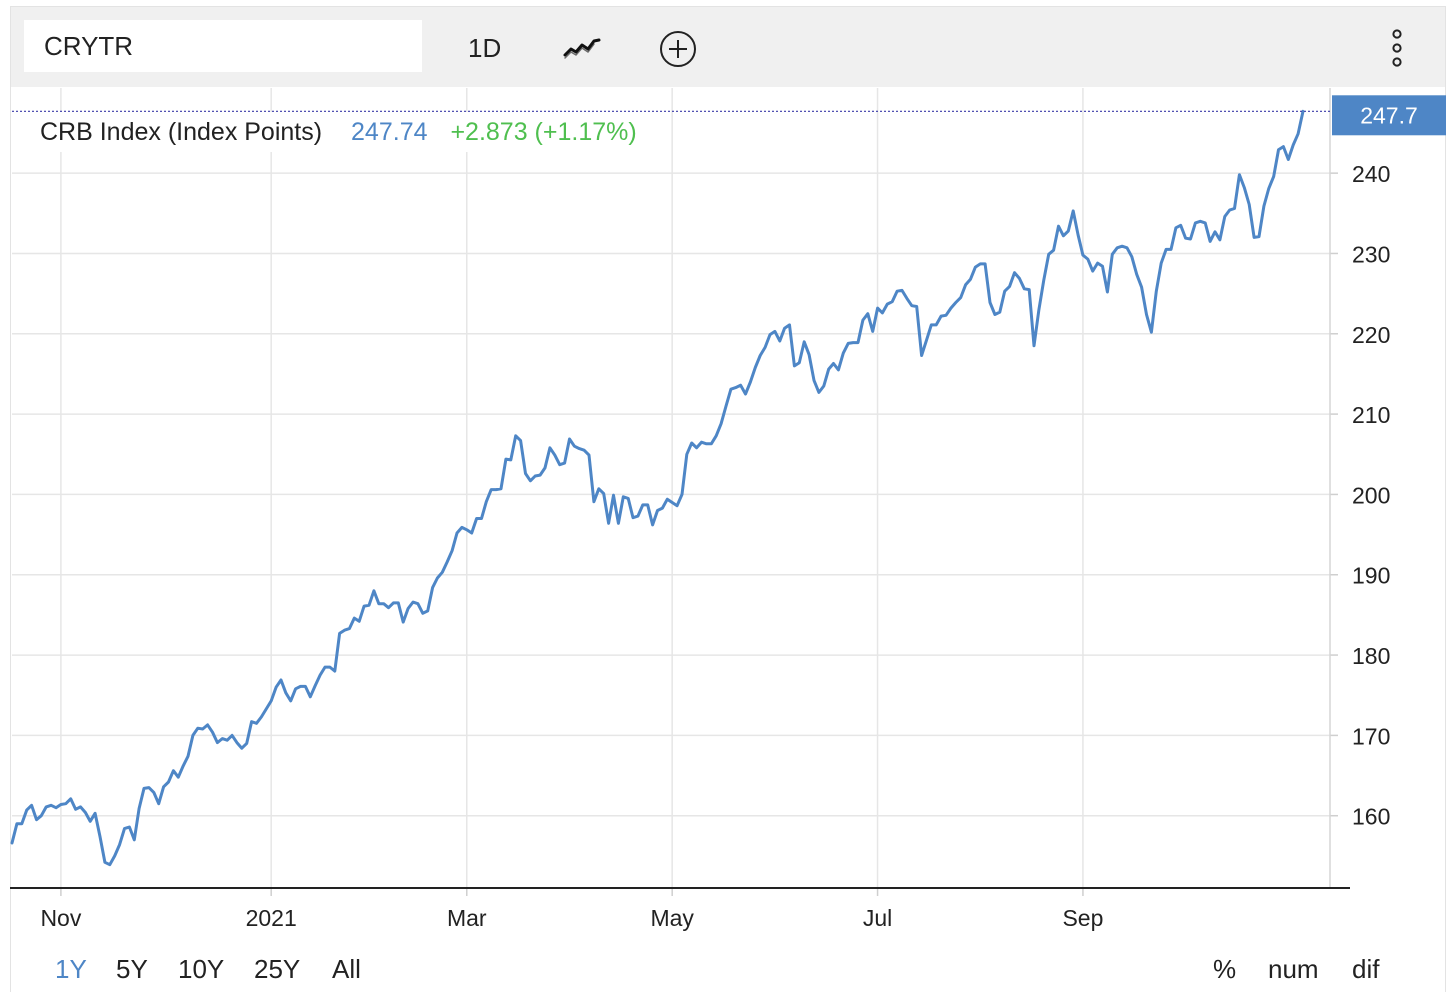 Image resolution: width=1454 pixels, height=992 pixels. I want to click on line-chart-icon, so click(582, 50).